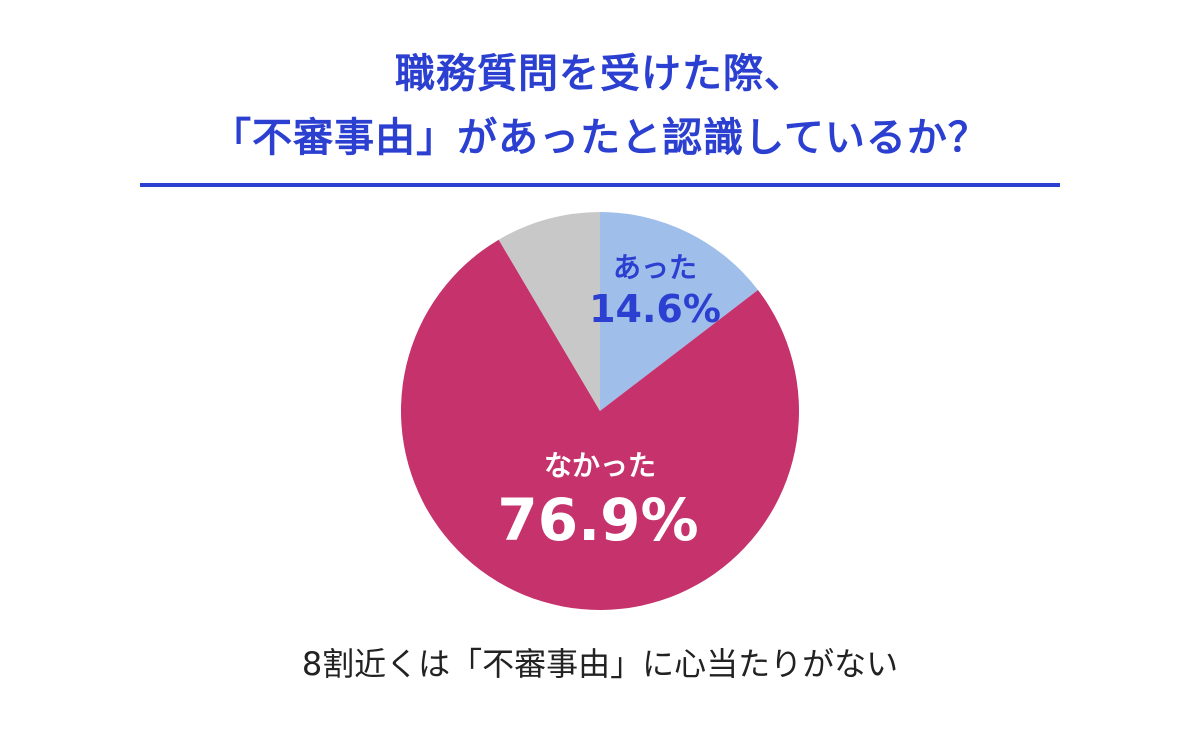 This screenshot has height=740, width=1200. I want to click on chart-caption: 8割近くは「不審事由」に心当たりがない, so click(600, 664).